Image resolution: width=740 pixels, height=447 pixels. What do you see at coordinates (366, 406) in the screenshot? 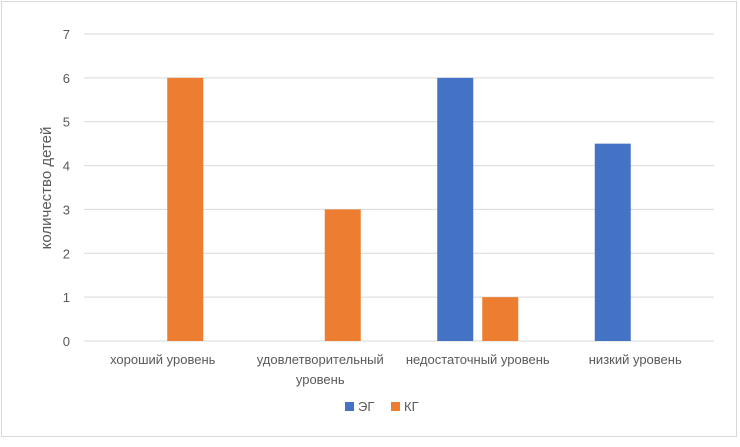
I see `legend-label: ЭГ` at bounding box center [366, 406].